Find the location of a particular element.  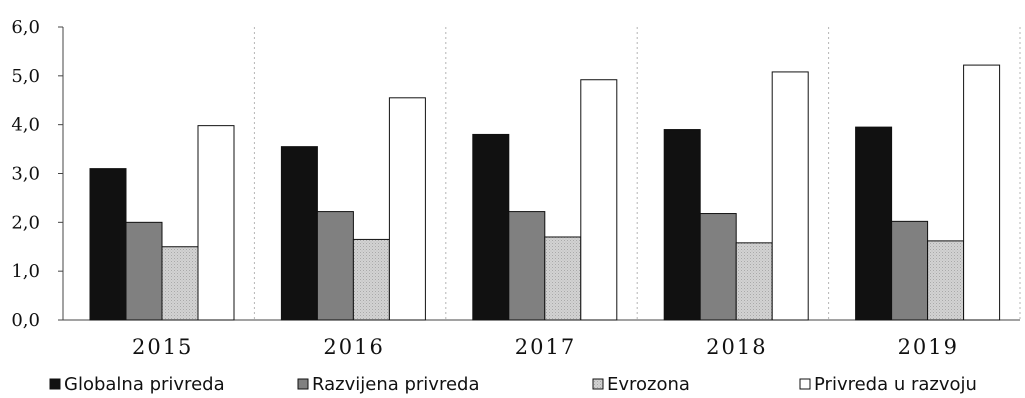

legend-label: Globalna privreda is located at coordinates (144, 384).